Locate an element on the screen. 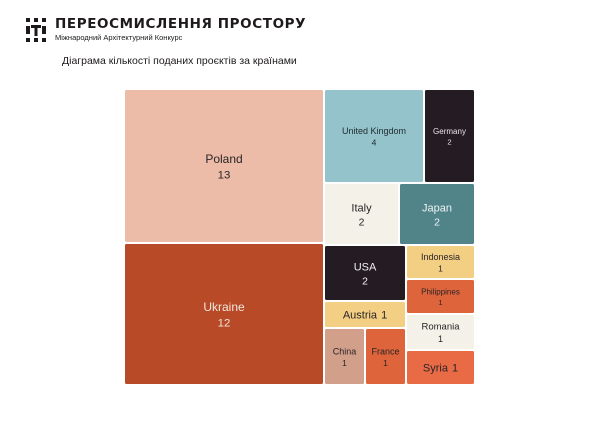 This screenshot has width=600, height=421. tile-label-china: China is located at coordinates (345, 351).